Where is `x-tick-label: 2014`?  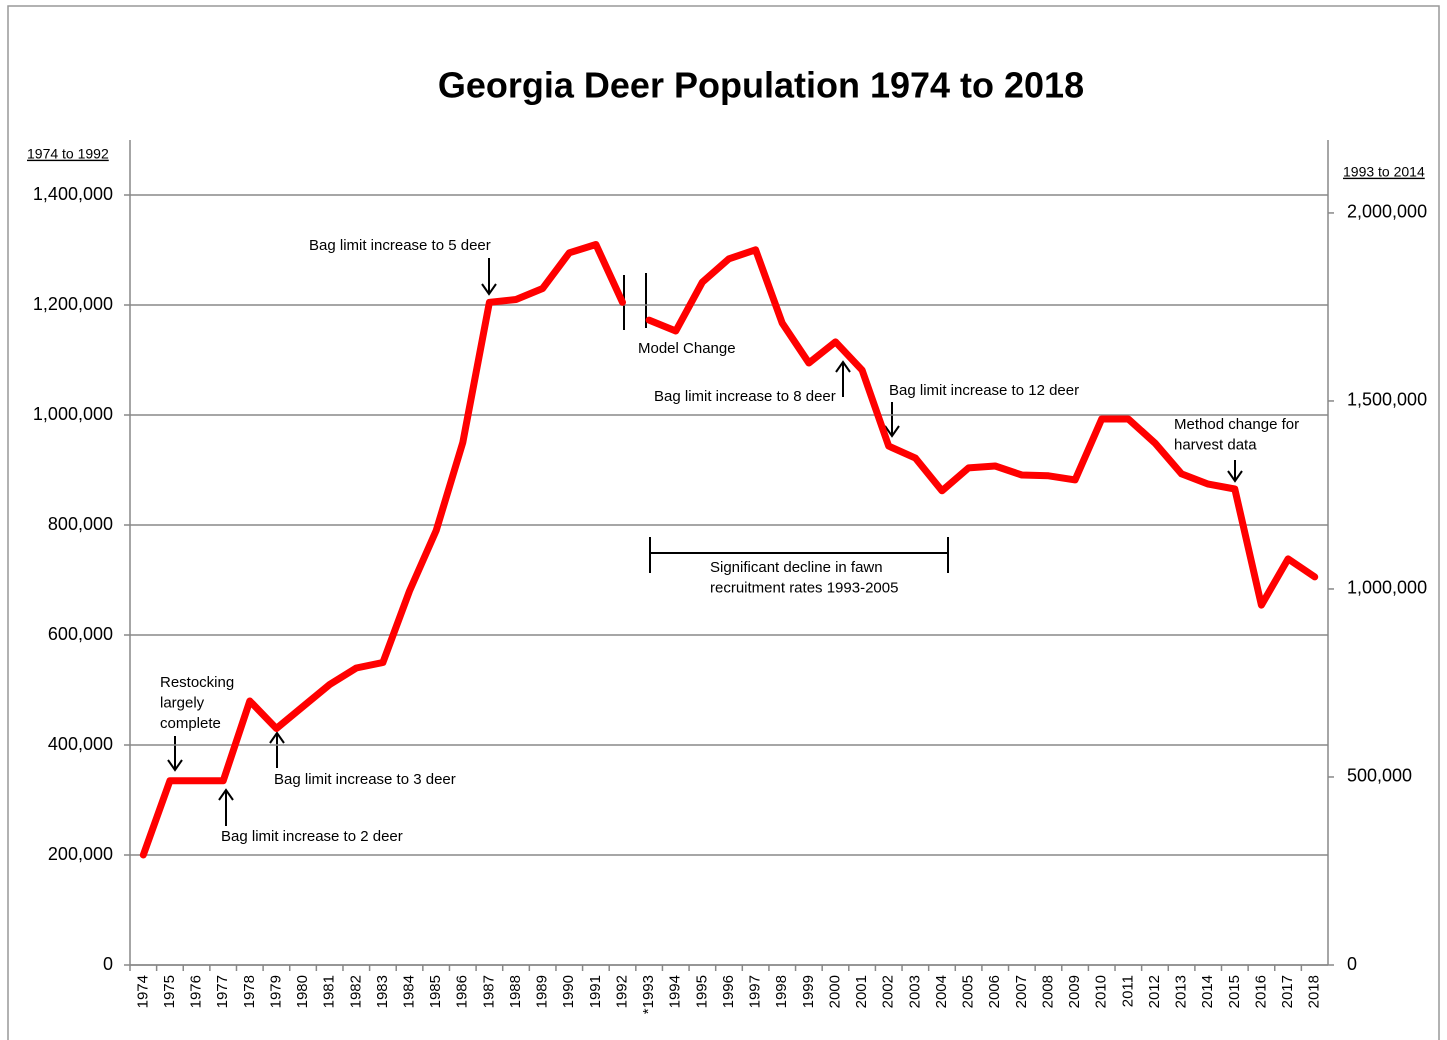
x-tick-label: 2014 is located at coordinates (1207, 991).